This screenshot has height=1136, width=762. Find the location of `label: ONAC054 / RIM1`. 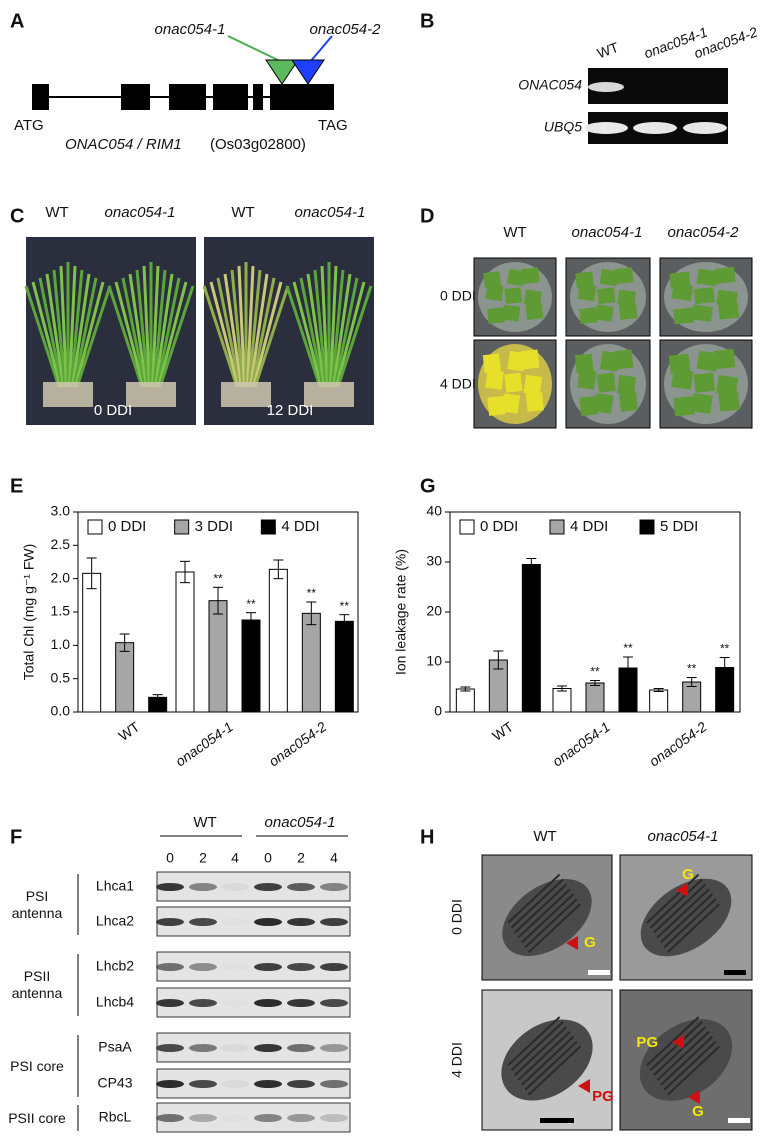

label: ONAC054 / RIM1 is located at coordinates (123, 144).